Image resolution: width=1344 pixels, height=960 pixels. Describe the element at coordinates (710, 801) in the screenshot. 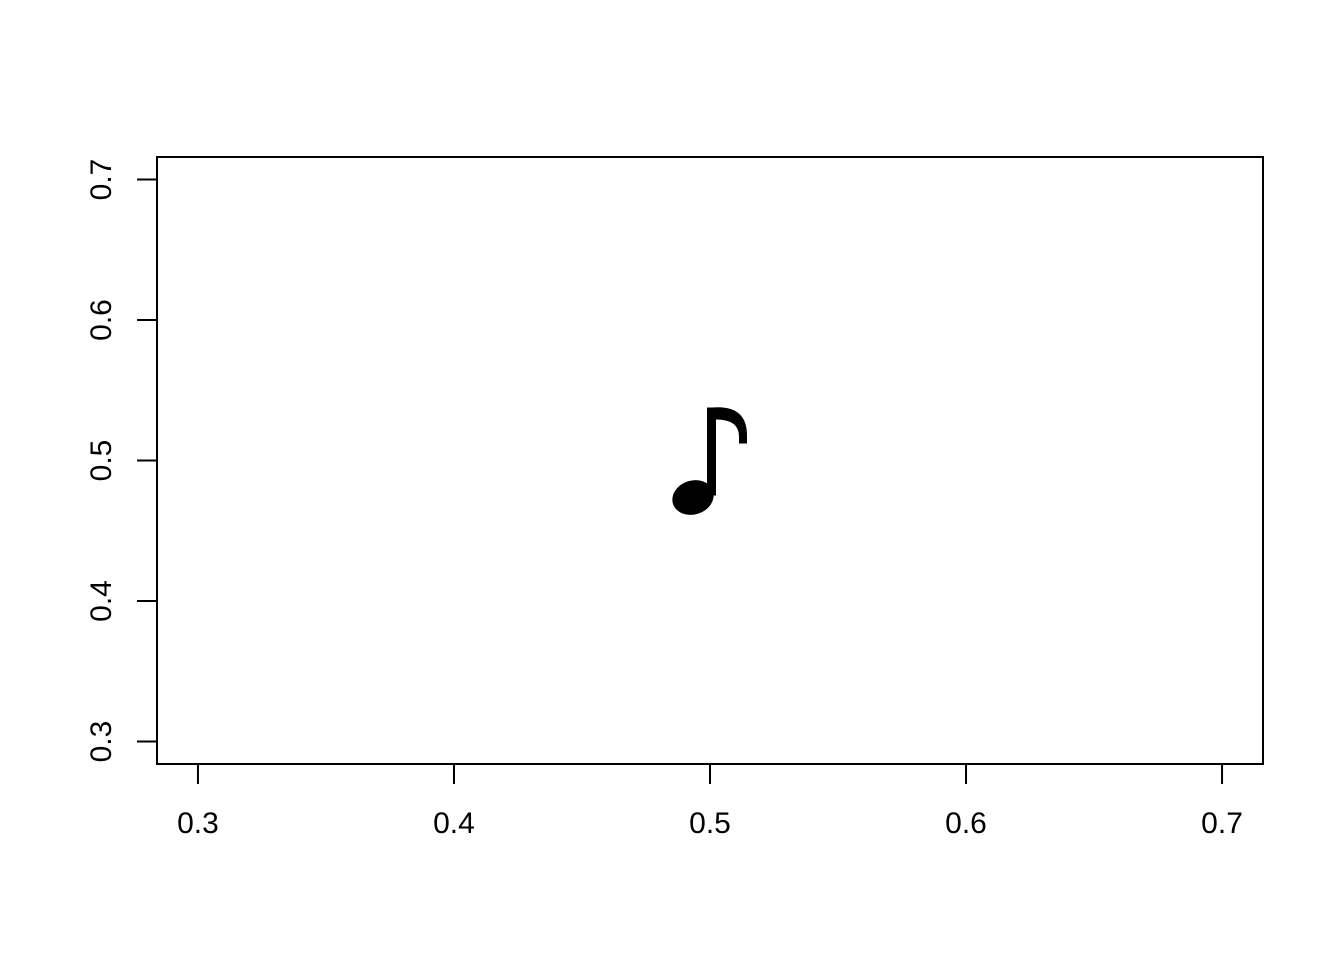

I see `x-axis: 0.3 0.4 0.5 0.6 0.7` at that location.